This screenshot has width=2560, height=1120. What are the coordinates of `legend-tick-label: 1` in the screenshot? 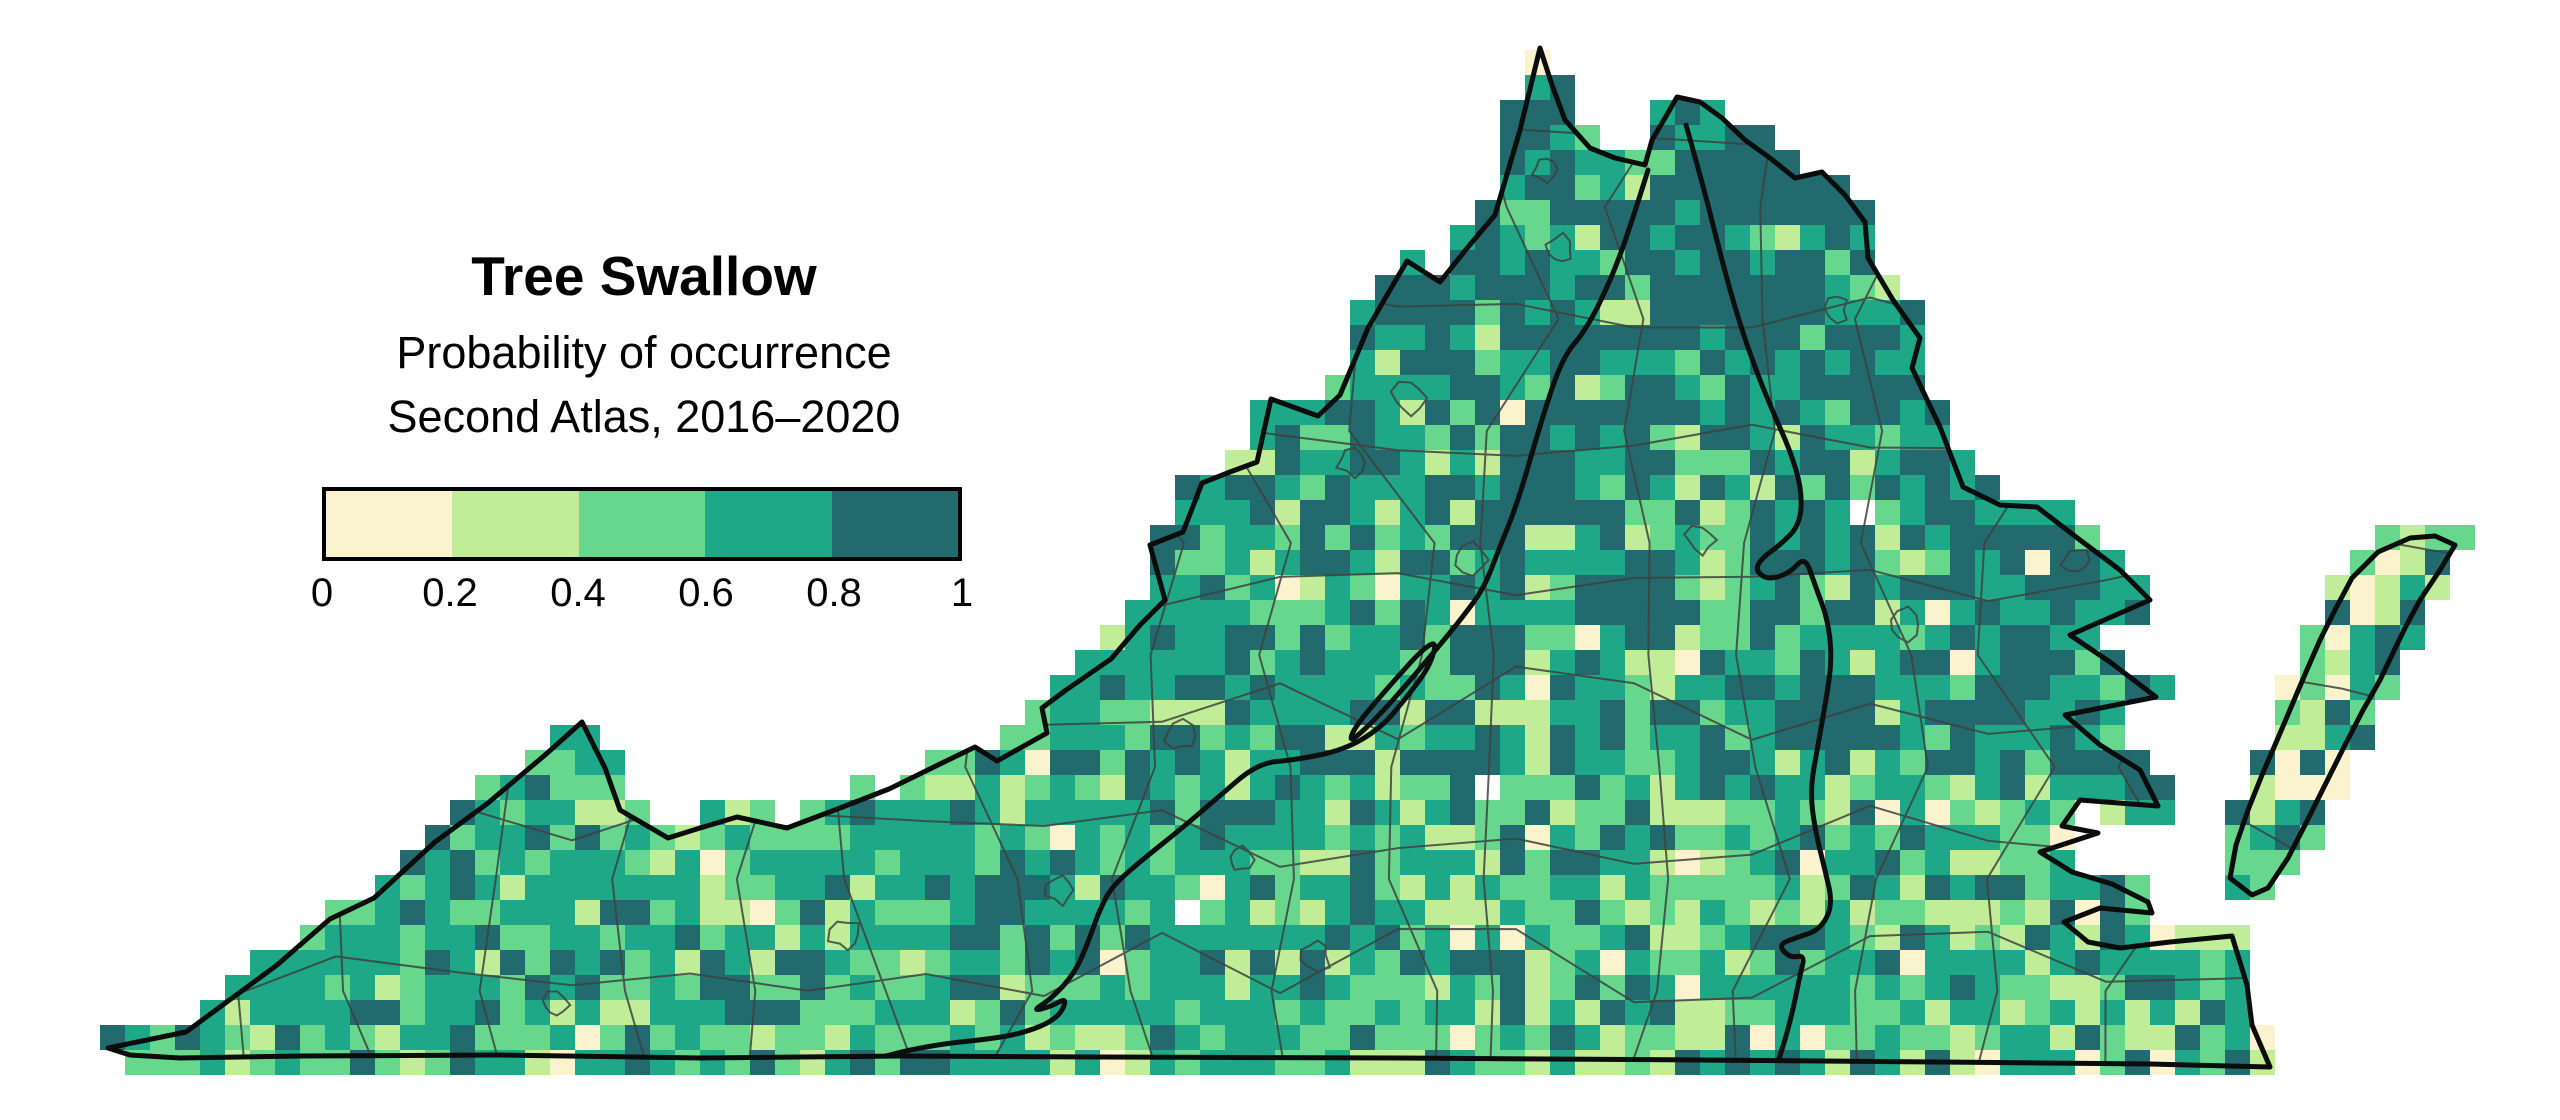 It's located at (962, 593).